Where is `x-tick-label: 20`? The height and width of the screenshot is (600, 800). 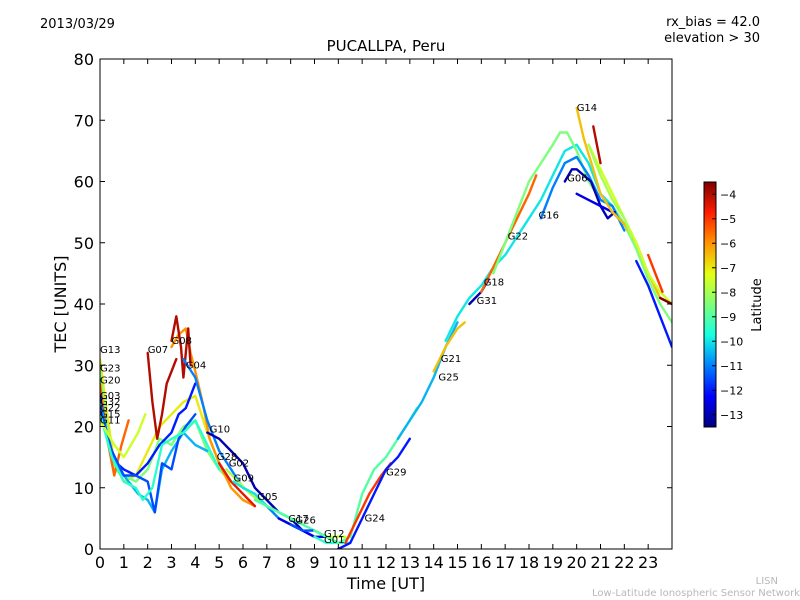 x-tick-label: 20 is located at coordinates (576, 562).